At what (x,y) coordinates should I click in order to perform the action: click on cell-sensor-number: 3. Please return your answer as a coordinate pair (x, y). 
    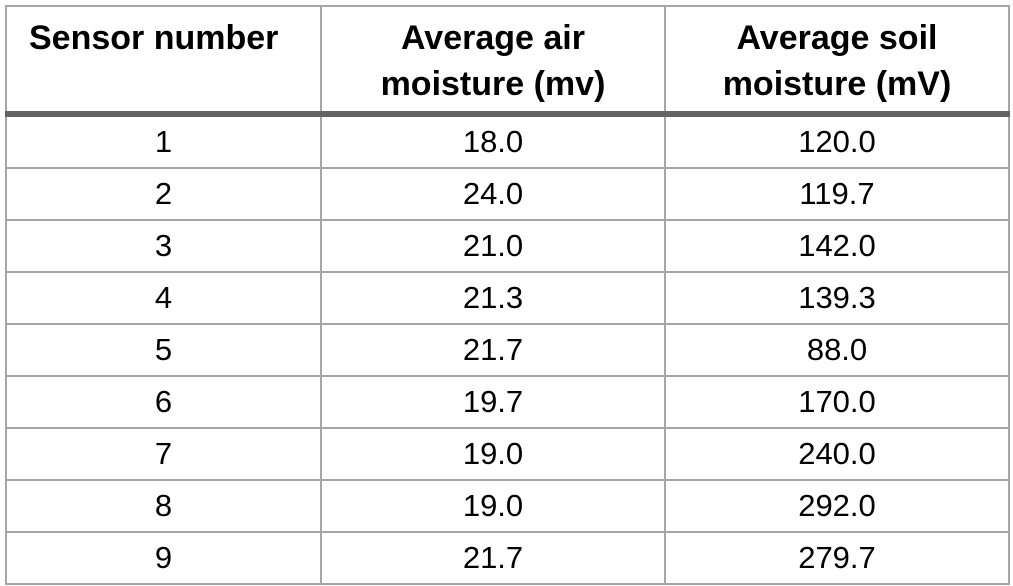
    Looking at the image, I should click on (163, 246).